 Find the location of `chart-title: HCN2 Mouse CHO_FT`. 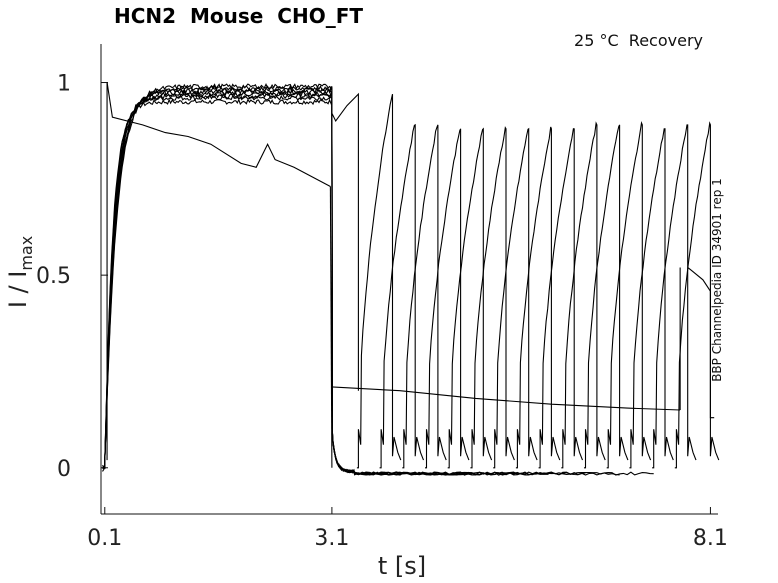

chart-title: HCN2 Mouse CHO_FT is located at coordinates (238, 16).